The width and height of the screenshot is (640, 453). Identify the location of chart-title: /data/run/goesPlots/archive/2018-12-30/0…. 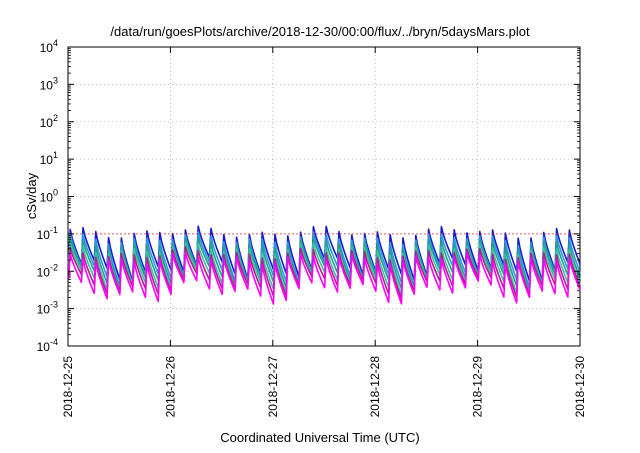
(320, 31).